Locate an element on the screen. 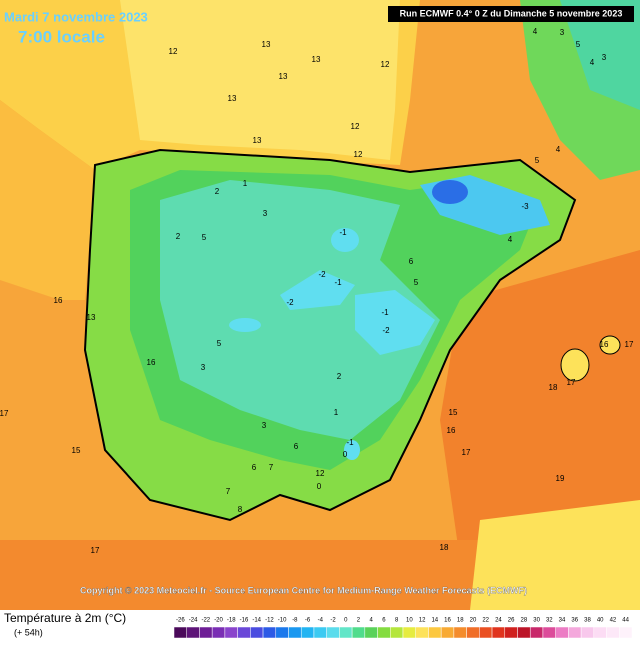  scale-label: -22 is located at coordinates (205, 621).